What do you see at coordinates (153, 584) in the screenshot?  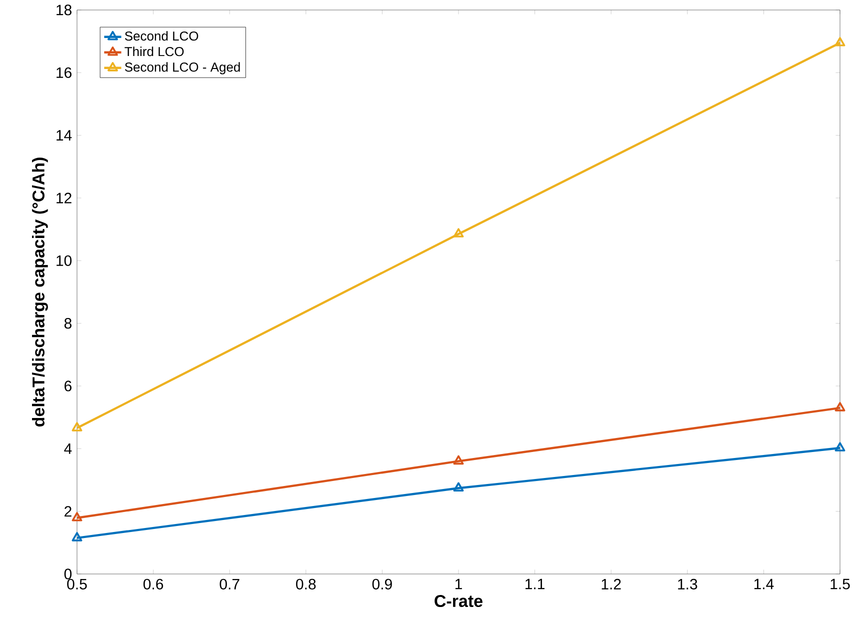 I see `x-tick-label: 0.6` at bounding box center [153, 584].